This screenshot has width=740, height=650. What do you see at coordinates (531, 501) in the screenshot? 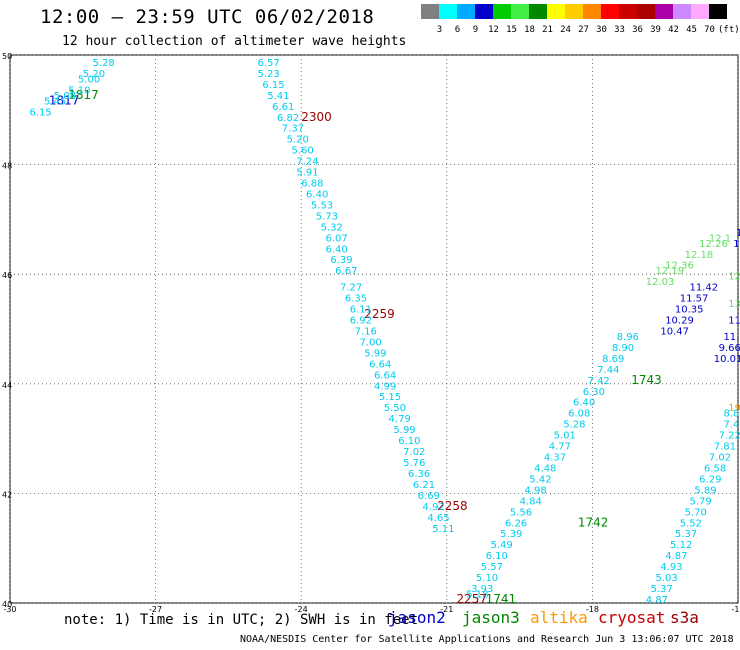
I see `wave-height-label: 4.84` at bounding box center [531, 501].